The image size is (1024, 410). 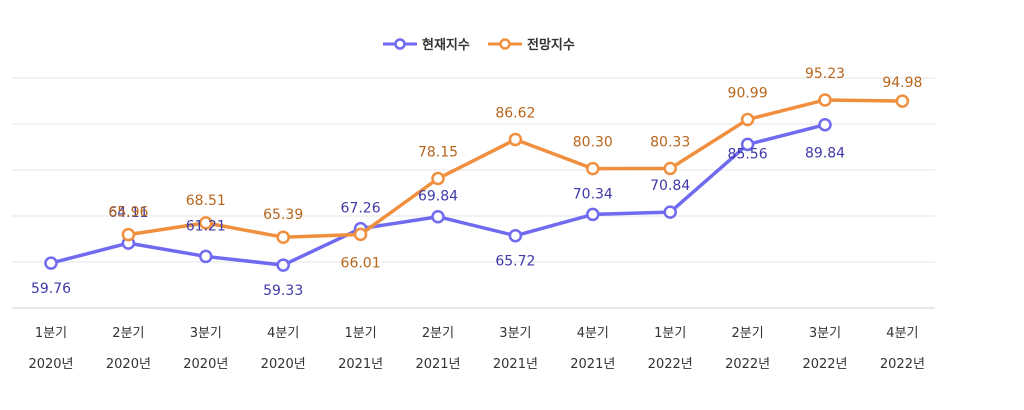 I want to click on data-label: 64.11, so click(x=128, y=213).